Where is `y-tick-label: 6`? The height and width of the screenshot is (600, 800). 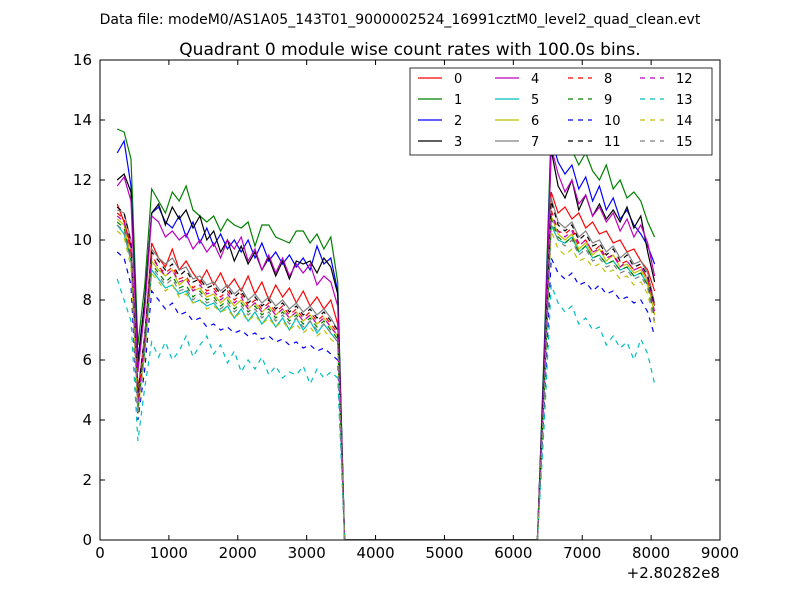 y-tick-label: 6 is located at coordinates (87, 360).